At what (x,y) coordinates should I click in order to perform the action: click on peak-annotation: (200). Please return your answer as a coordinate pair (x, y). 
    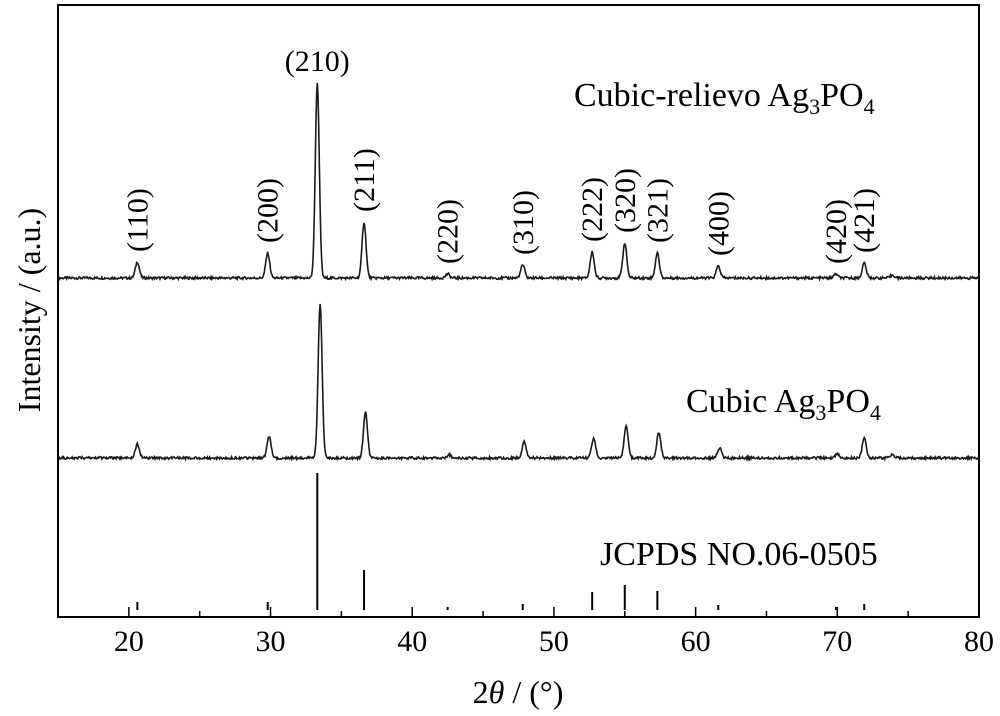
    Looking at the image, I should click on (268, 210).